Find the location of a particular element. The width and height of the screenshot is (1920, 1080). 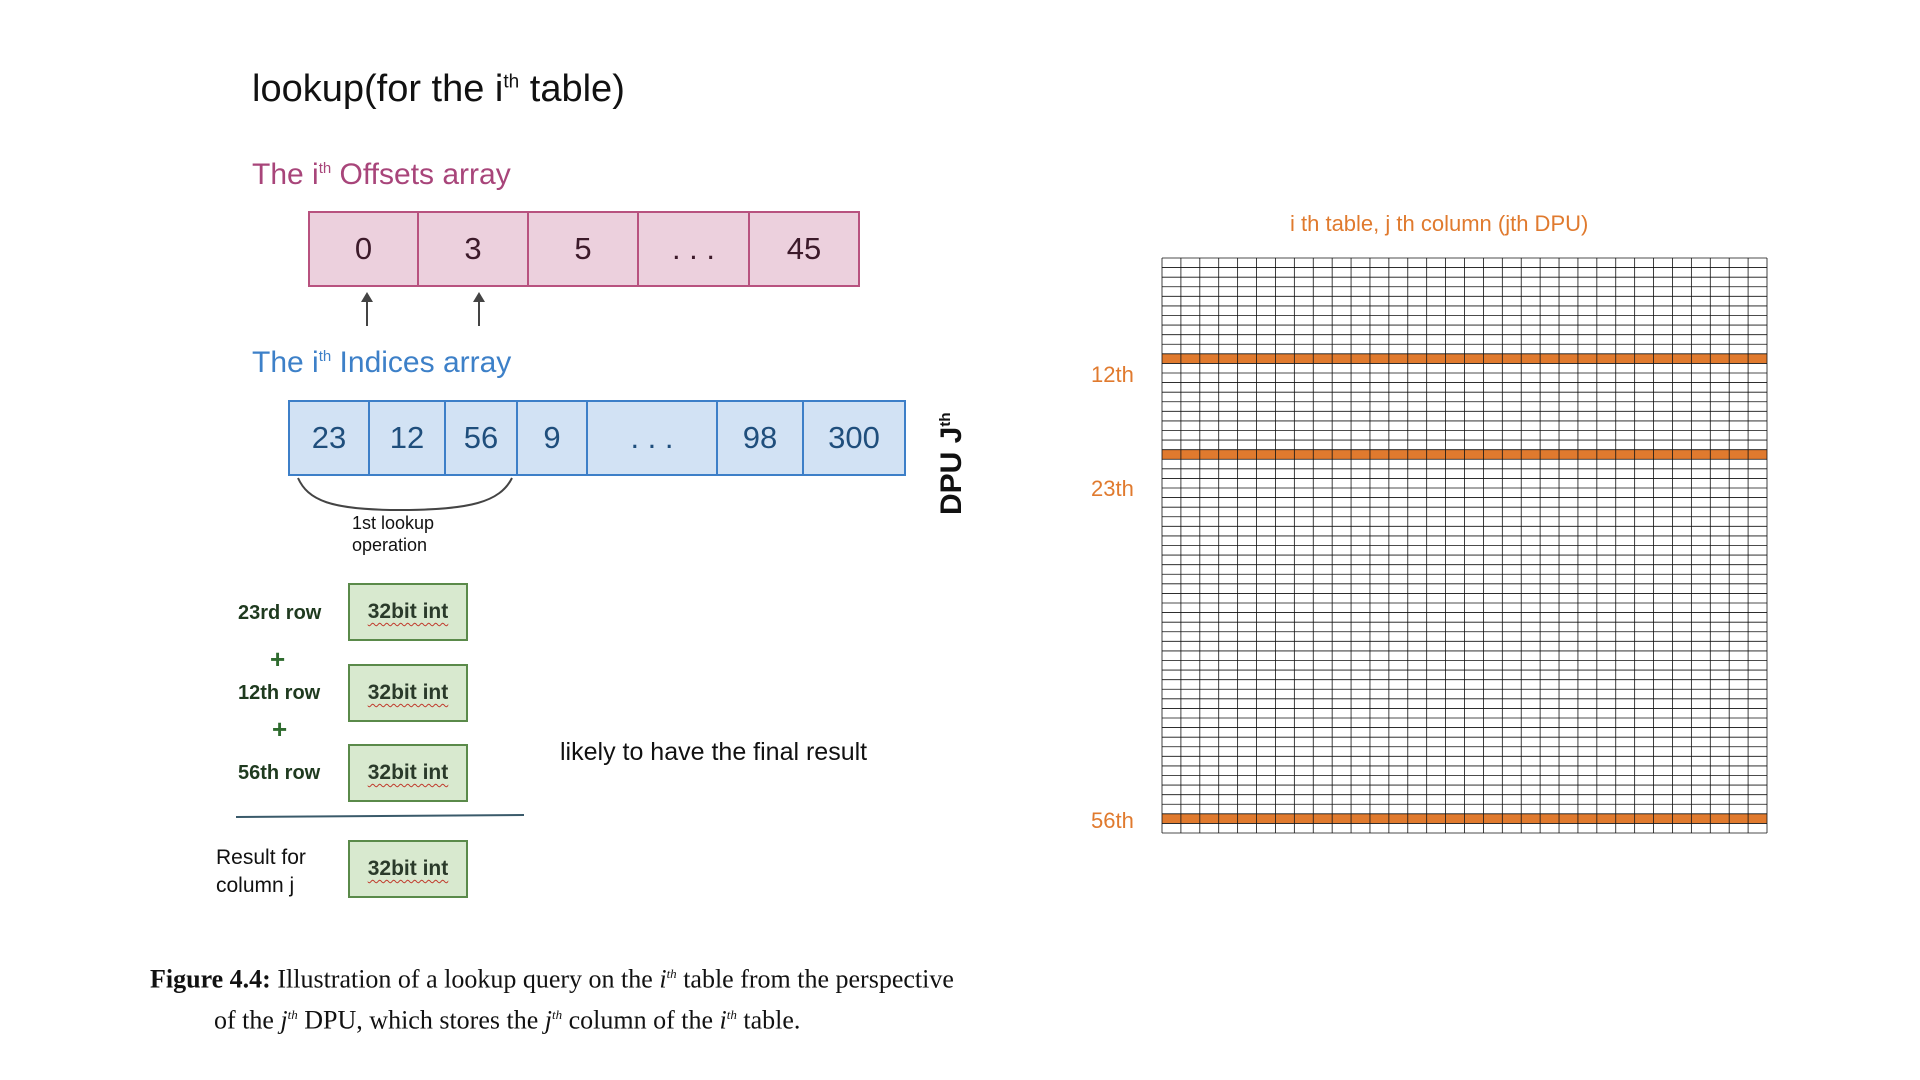

indices-array: 23 12 56 9 . . . 98 300 is located at coordinates (597, 438).